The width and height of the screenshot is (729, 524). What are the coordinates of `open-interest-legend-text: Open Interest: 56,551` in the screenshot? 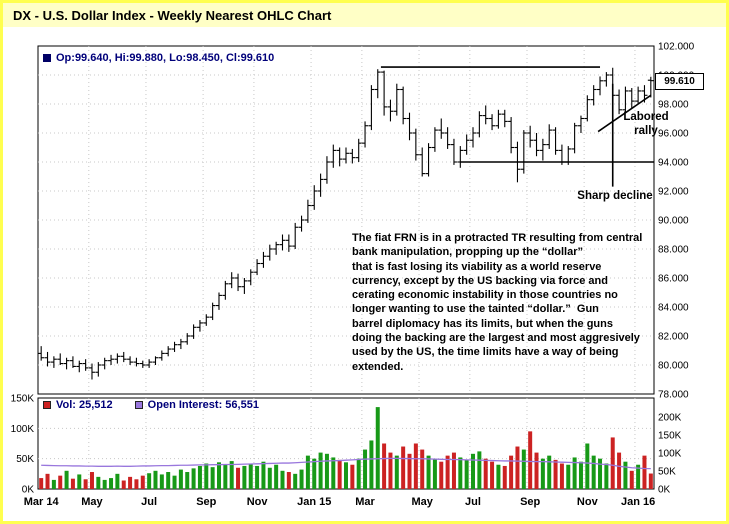 It's located at (203, 405).